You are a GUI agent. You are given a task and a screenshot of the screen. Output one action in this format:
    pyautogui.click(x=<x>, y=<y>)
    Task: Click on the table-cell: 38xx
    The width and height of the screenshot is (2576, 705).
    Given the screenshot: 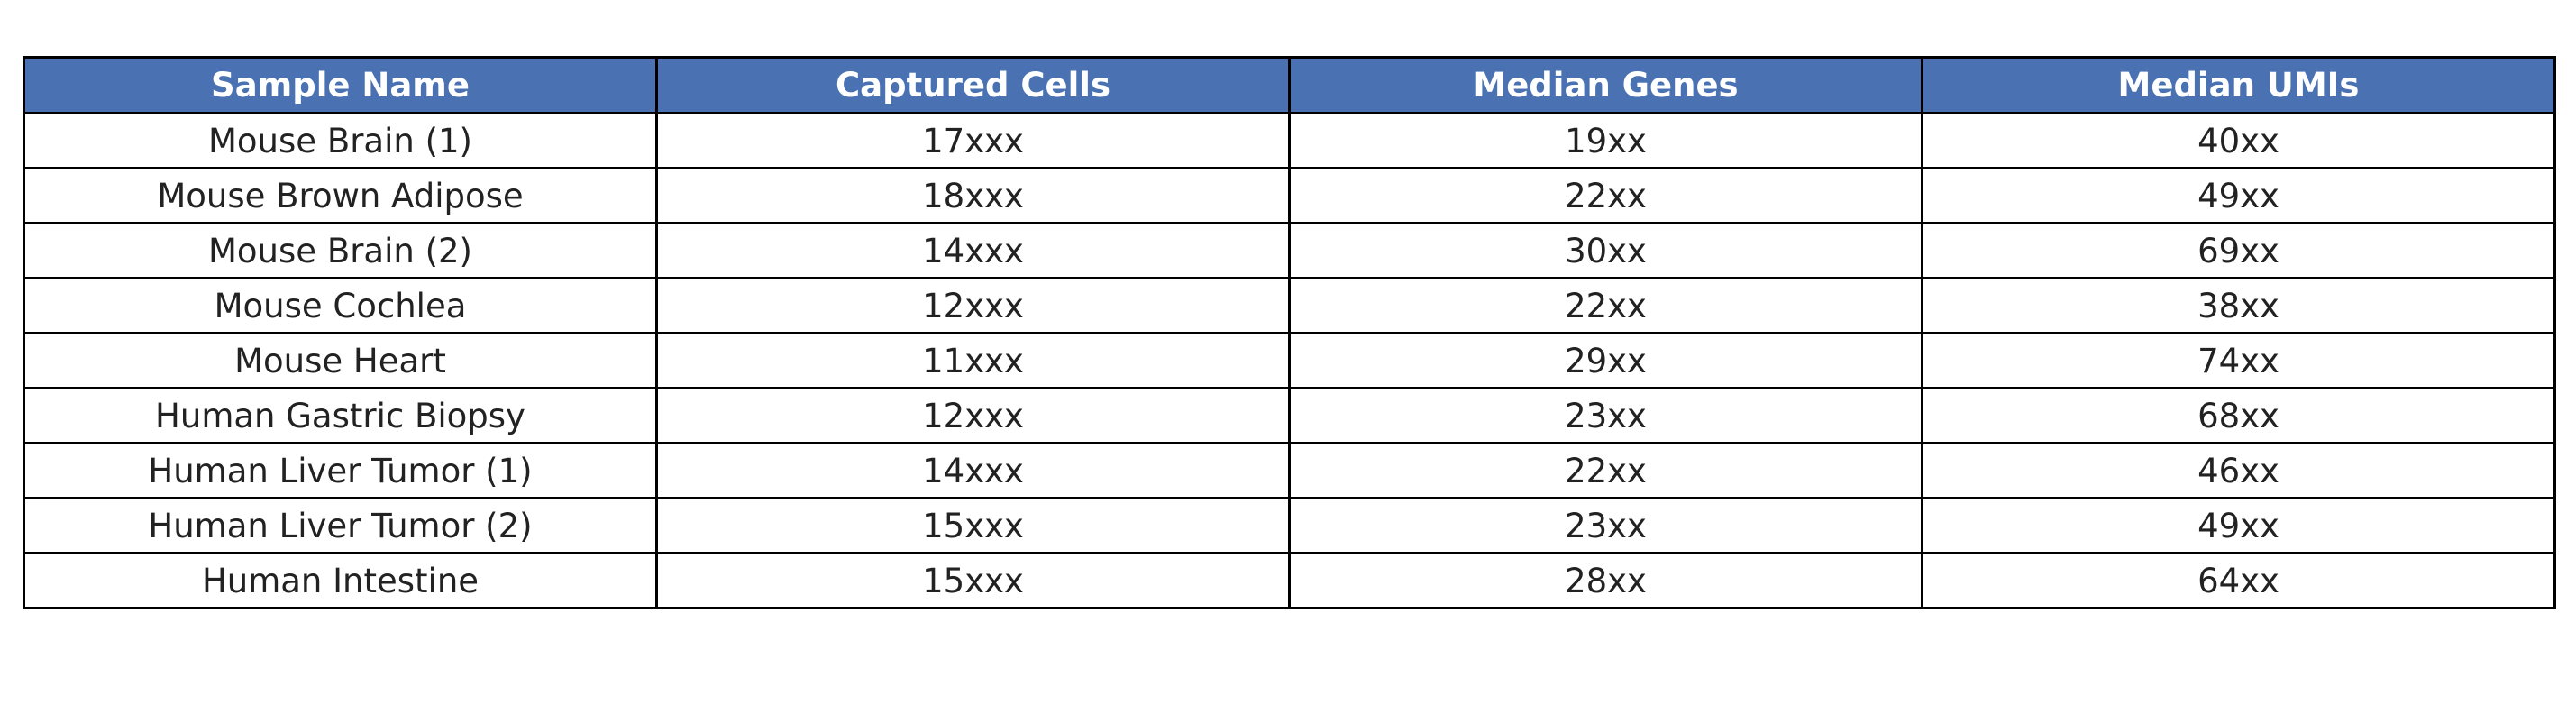 What is the action you would take?
    pyautogui.click(x=2238, y=305)
    